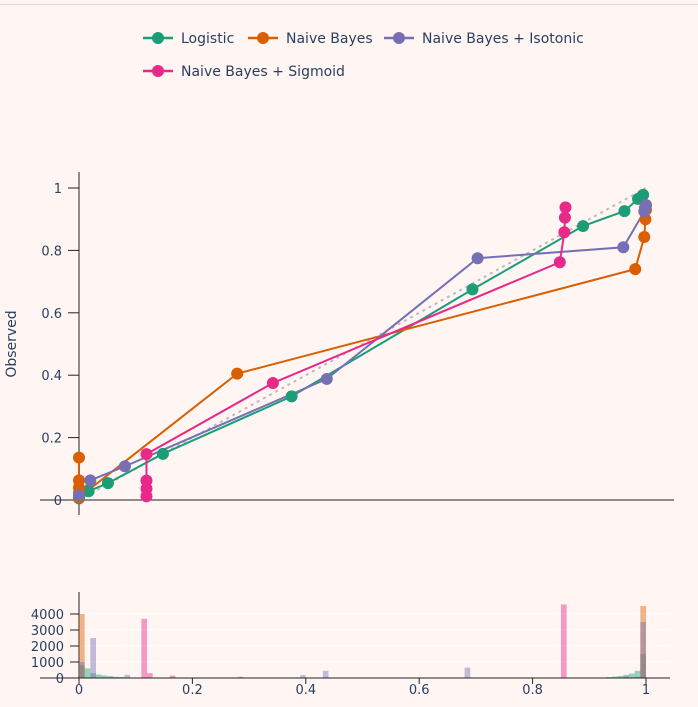 This screenshot has width=698, height=707. I want to click on legend-label: Logistic, so click(207, 39).